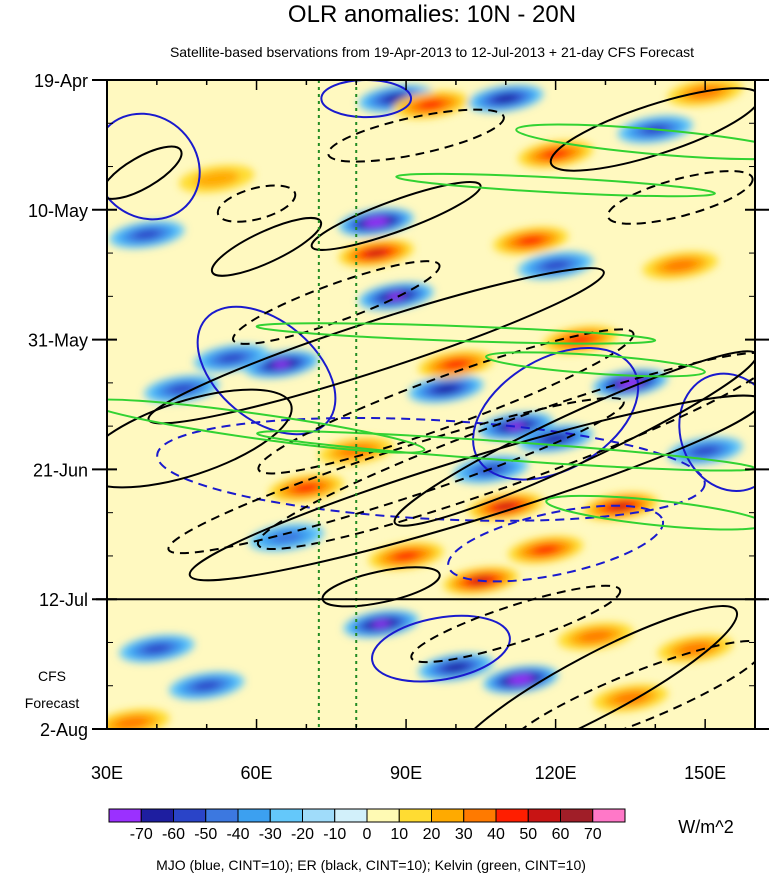 This screenshot has height=878, width=774. What do you see at coordinates (141, 834) in the screenshot?
I see `colorbar-label: -70` at bounding box center [141, 834].